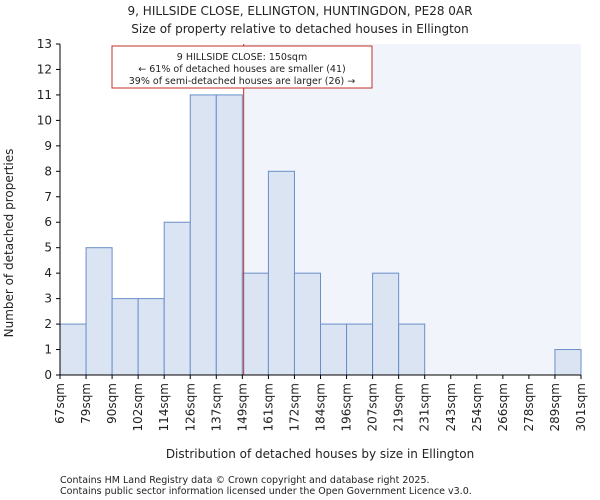 This screenshot has width=600, height=500. What do you see at coordinates (177, 298) in the screenshot?
I see `bar-114sqm` at bounding box center [177, 298].